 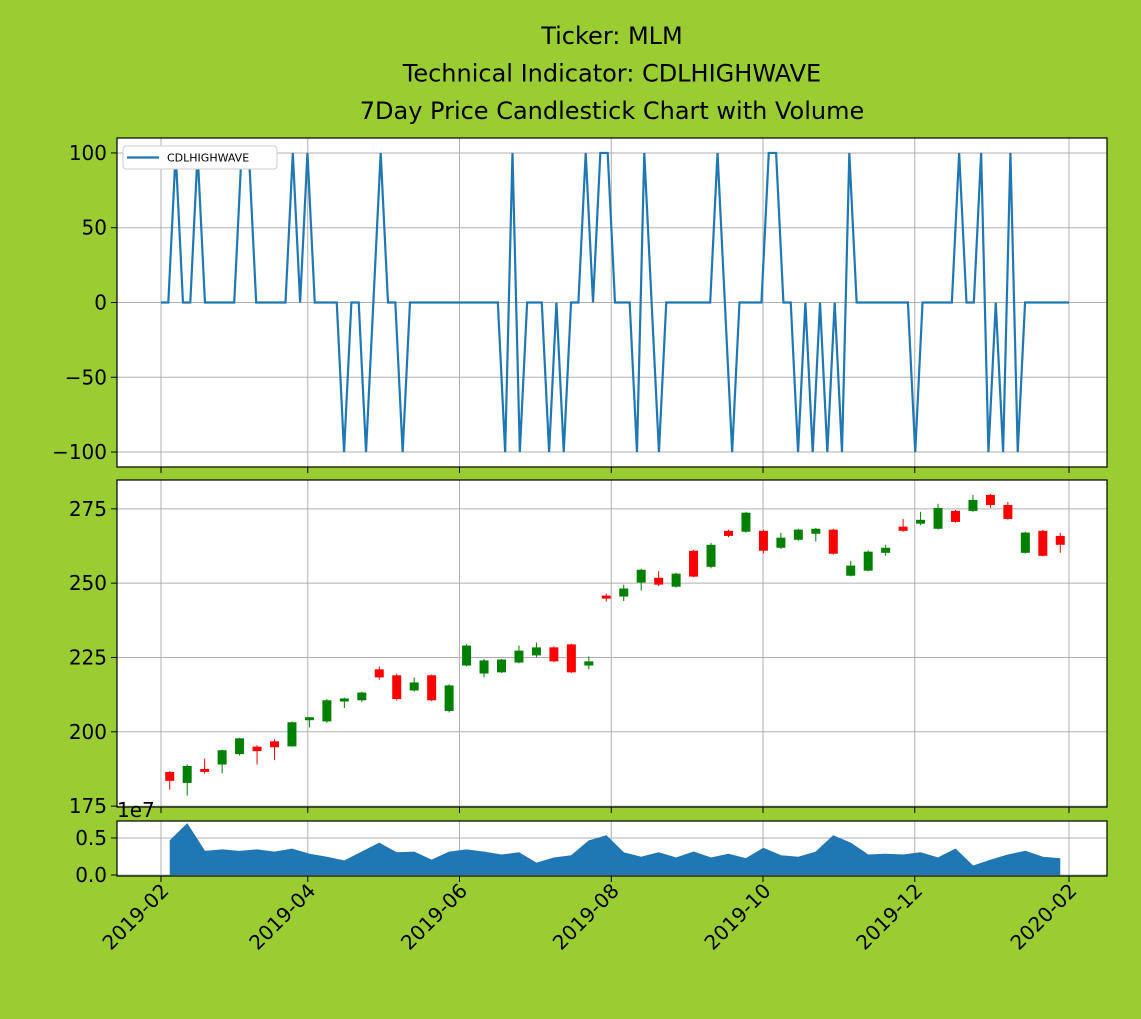 I want to click on y-tick-label: 175, so click(x=88, y=806).